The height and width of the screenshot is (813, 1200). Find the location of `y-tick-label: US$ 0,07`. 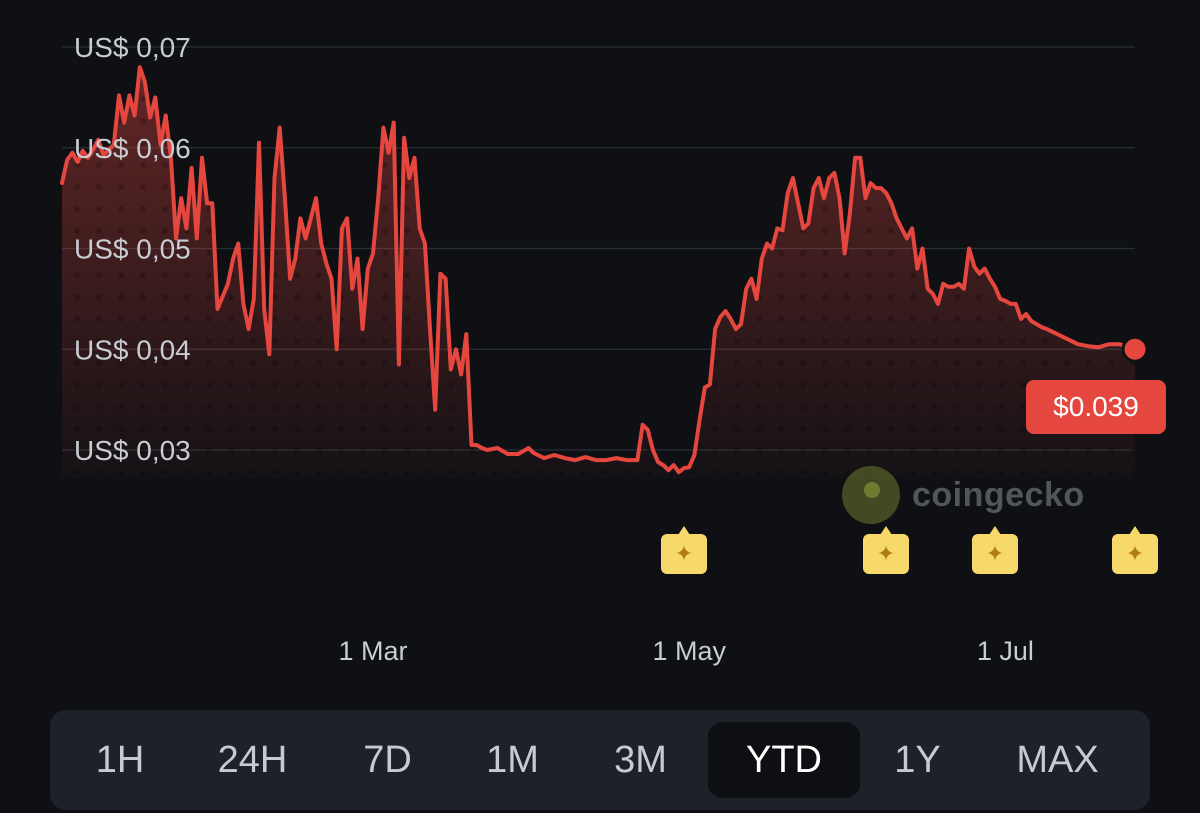

y-tick-label: US$ 0,07 is located at coordinates (132, 47).